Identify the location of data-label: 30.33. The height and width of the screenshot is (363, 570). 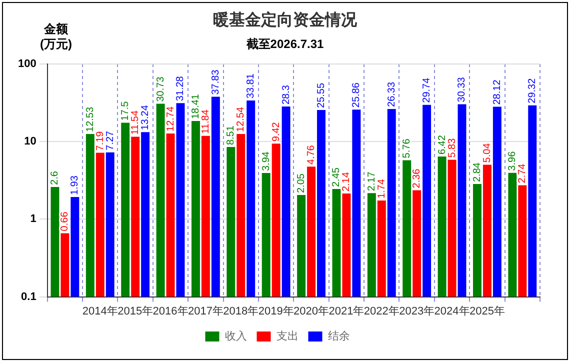
(462, 89).